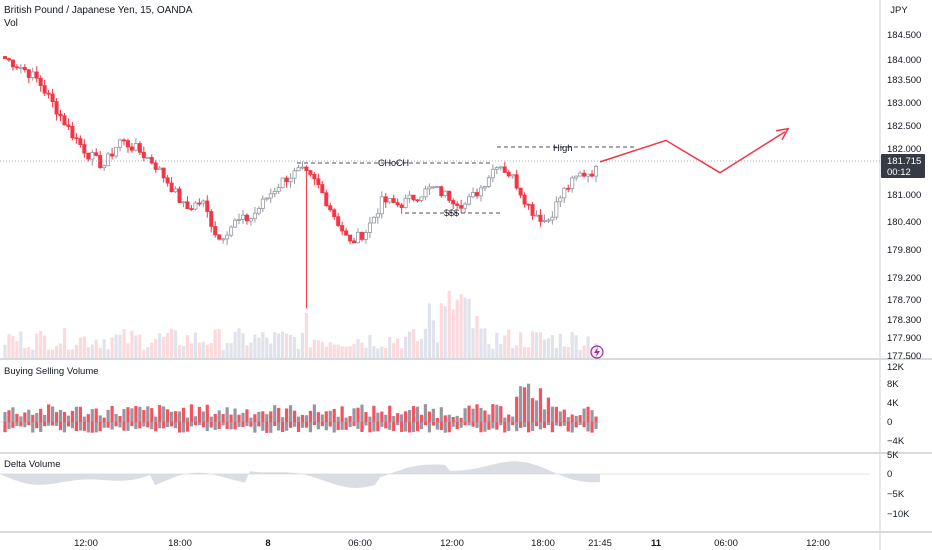 The image size is (932, 550). What do you see at coordinates (51, 371) in the screenshot?
I see `bsv-pane-title: Buying Selling Volume` at bounding box center [51, 371].